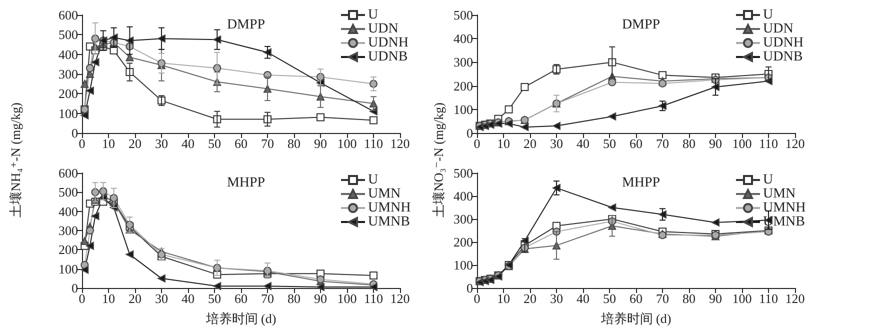 Image resolution: width=873 pixels, height=330 pixels. I want to click on y-axis-title: 土壤NO₃⁻-N (mg/kg), so click(438, 160).